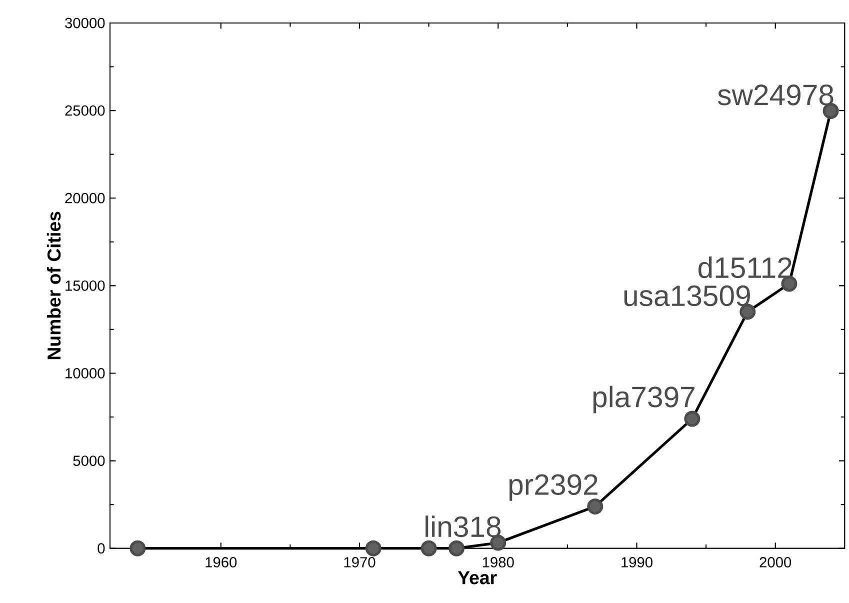 The image size is (849, 603). I want to click on x-tick-label: 1970, so click(360, 562).